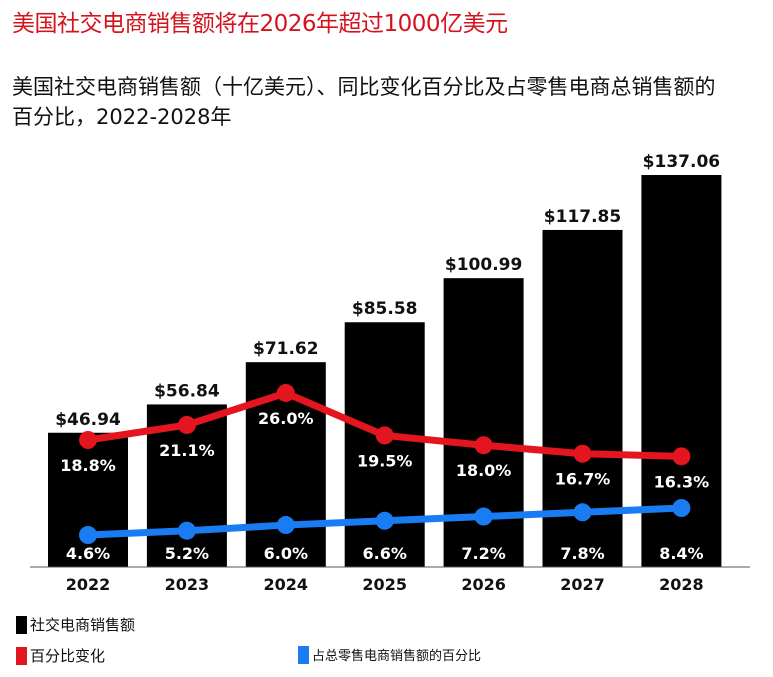  What do you see at coordinates (187, 584) in the screenshot?
I see `x-tick-label: 2023` at bounding box center [187, 584].